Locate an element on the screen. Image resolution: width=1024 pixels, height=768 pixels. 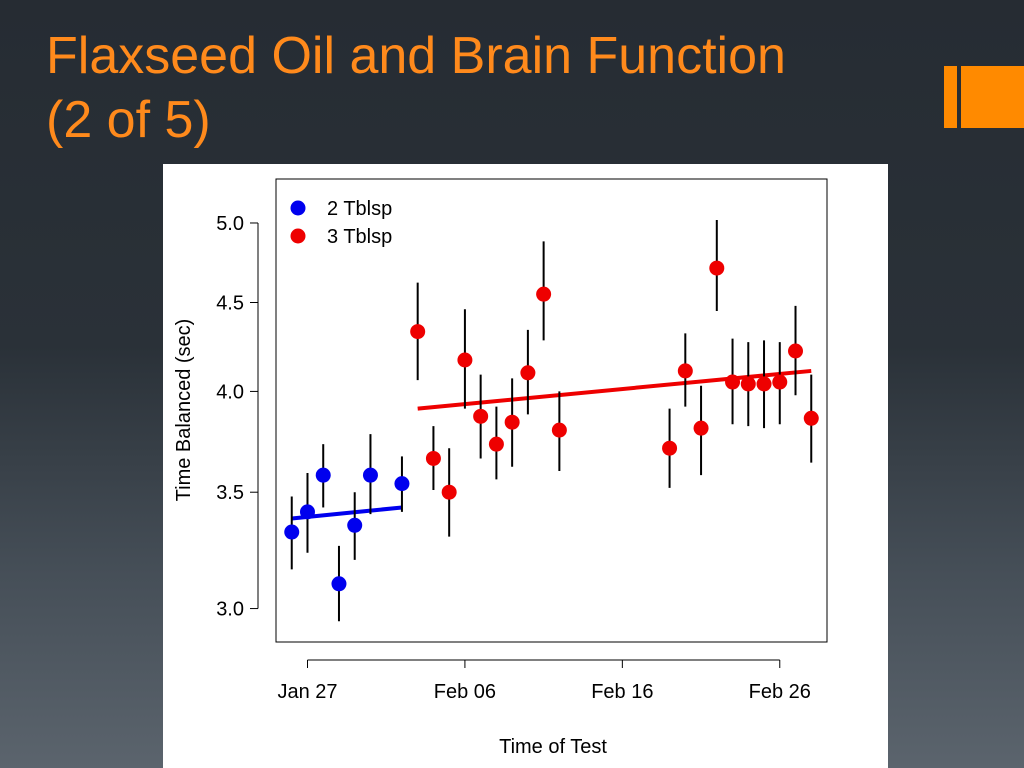
x-tick-label: Feb 16 is located at coordinates (622, 692).